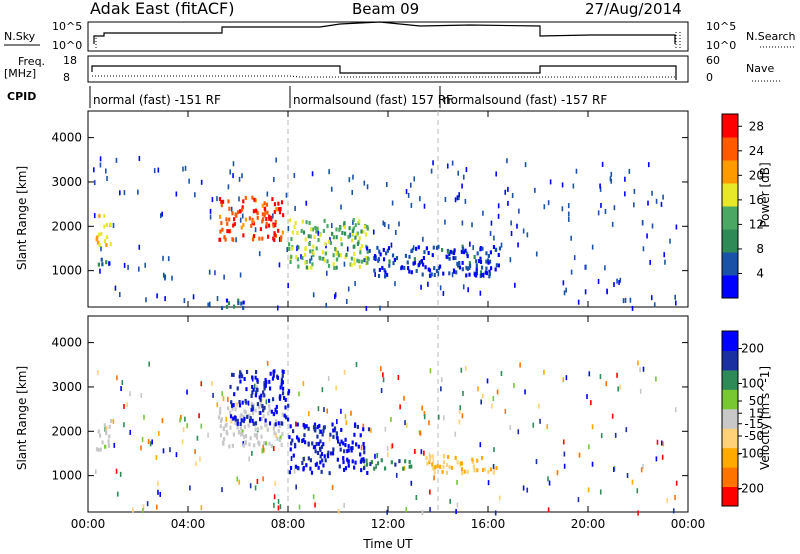 Image resolution: width=800 pixels, height=554 pixels. What do you see at coordinates (633, 9) in the screenshot?
I see `date-title: 27/Aug/2014` at bounding box center [633, 9].